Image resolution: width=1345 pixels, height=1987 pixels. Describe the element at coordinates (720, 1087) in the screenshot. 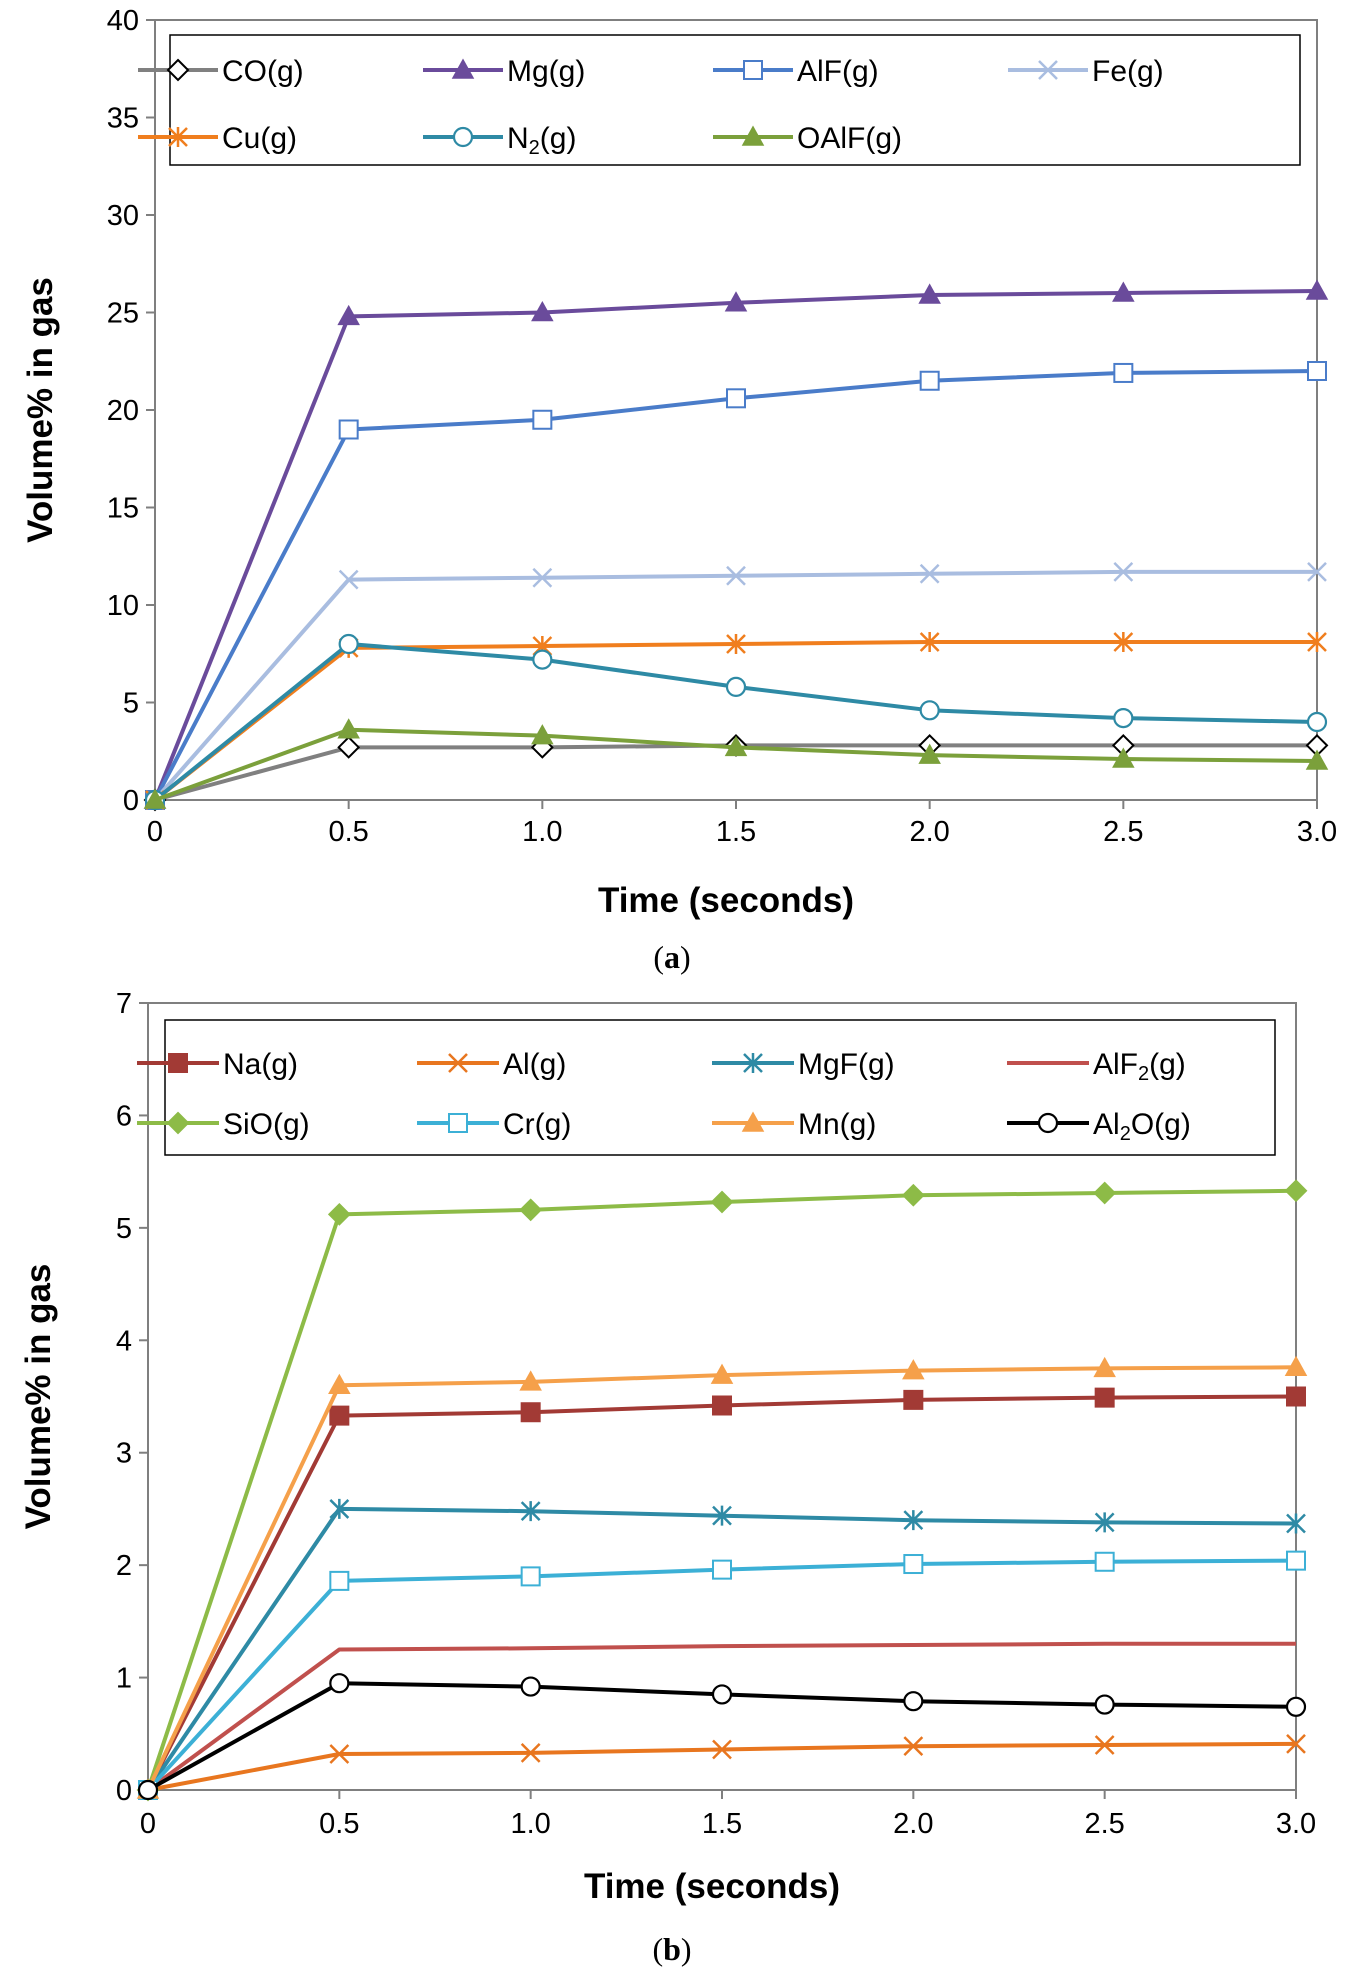

I see `legend` at that location.